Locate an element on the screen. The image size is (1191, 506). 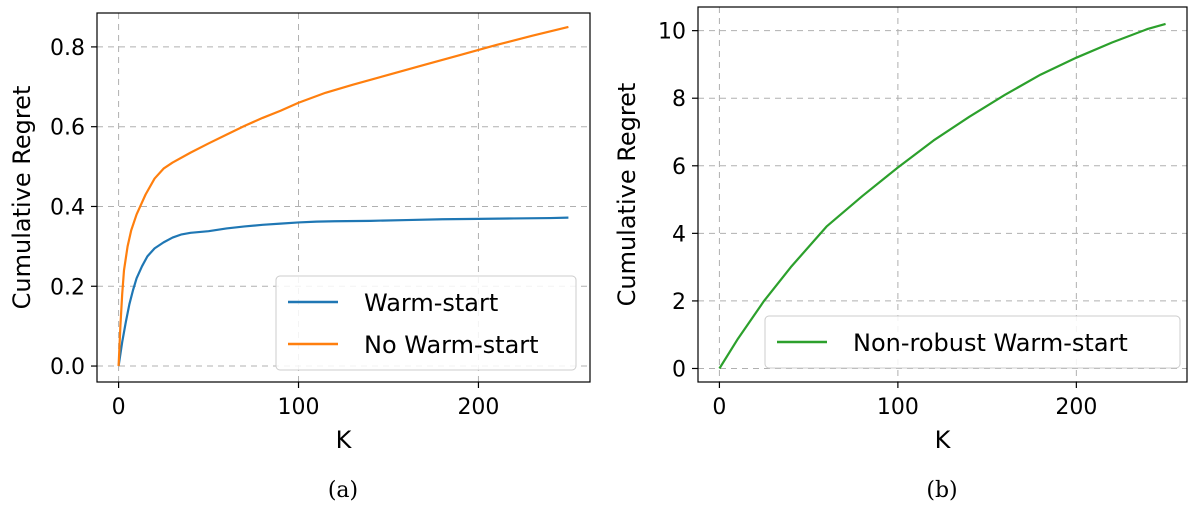
chart-a-legend-box is located at coordinates (426, 323).